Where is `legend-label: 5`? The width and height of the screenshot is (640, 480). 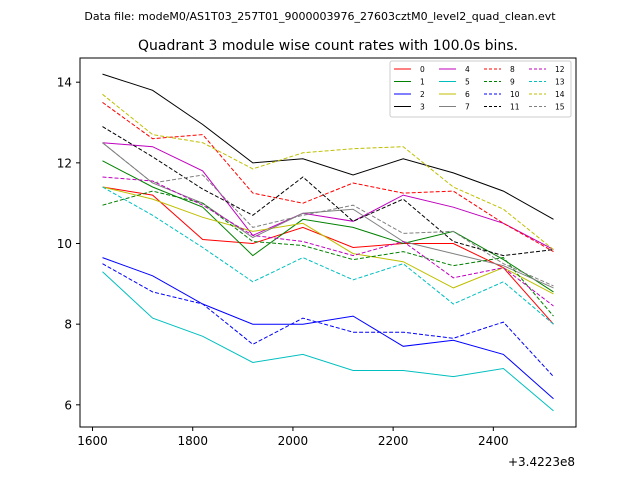
legend-label: 5 is located at coordinates (467, 82).